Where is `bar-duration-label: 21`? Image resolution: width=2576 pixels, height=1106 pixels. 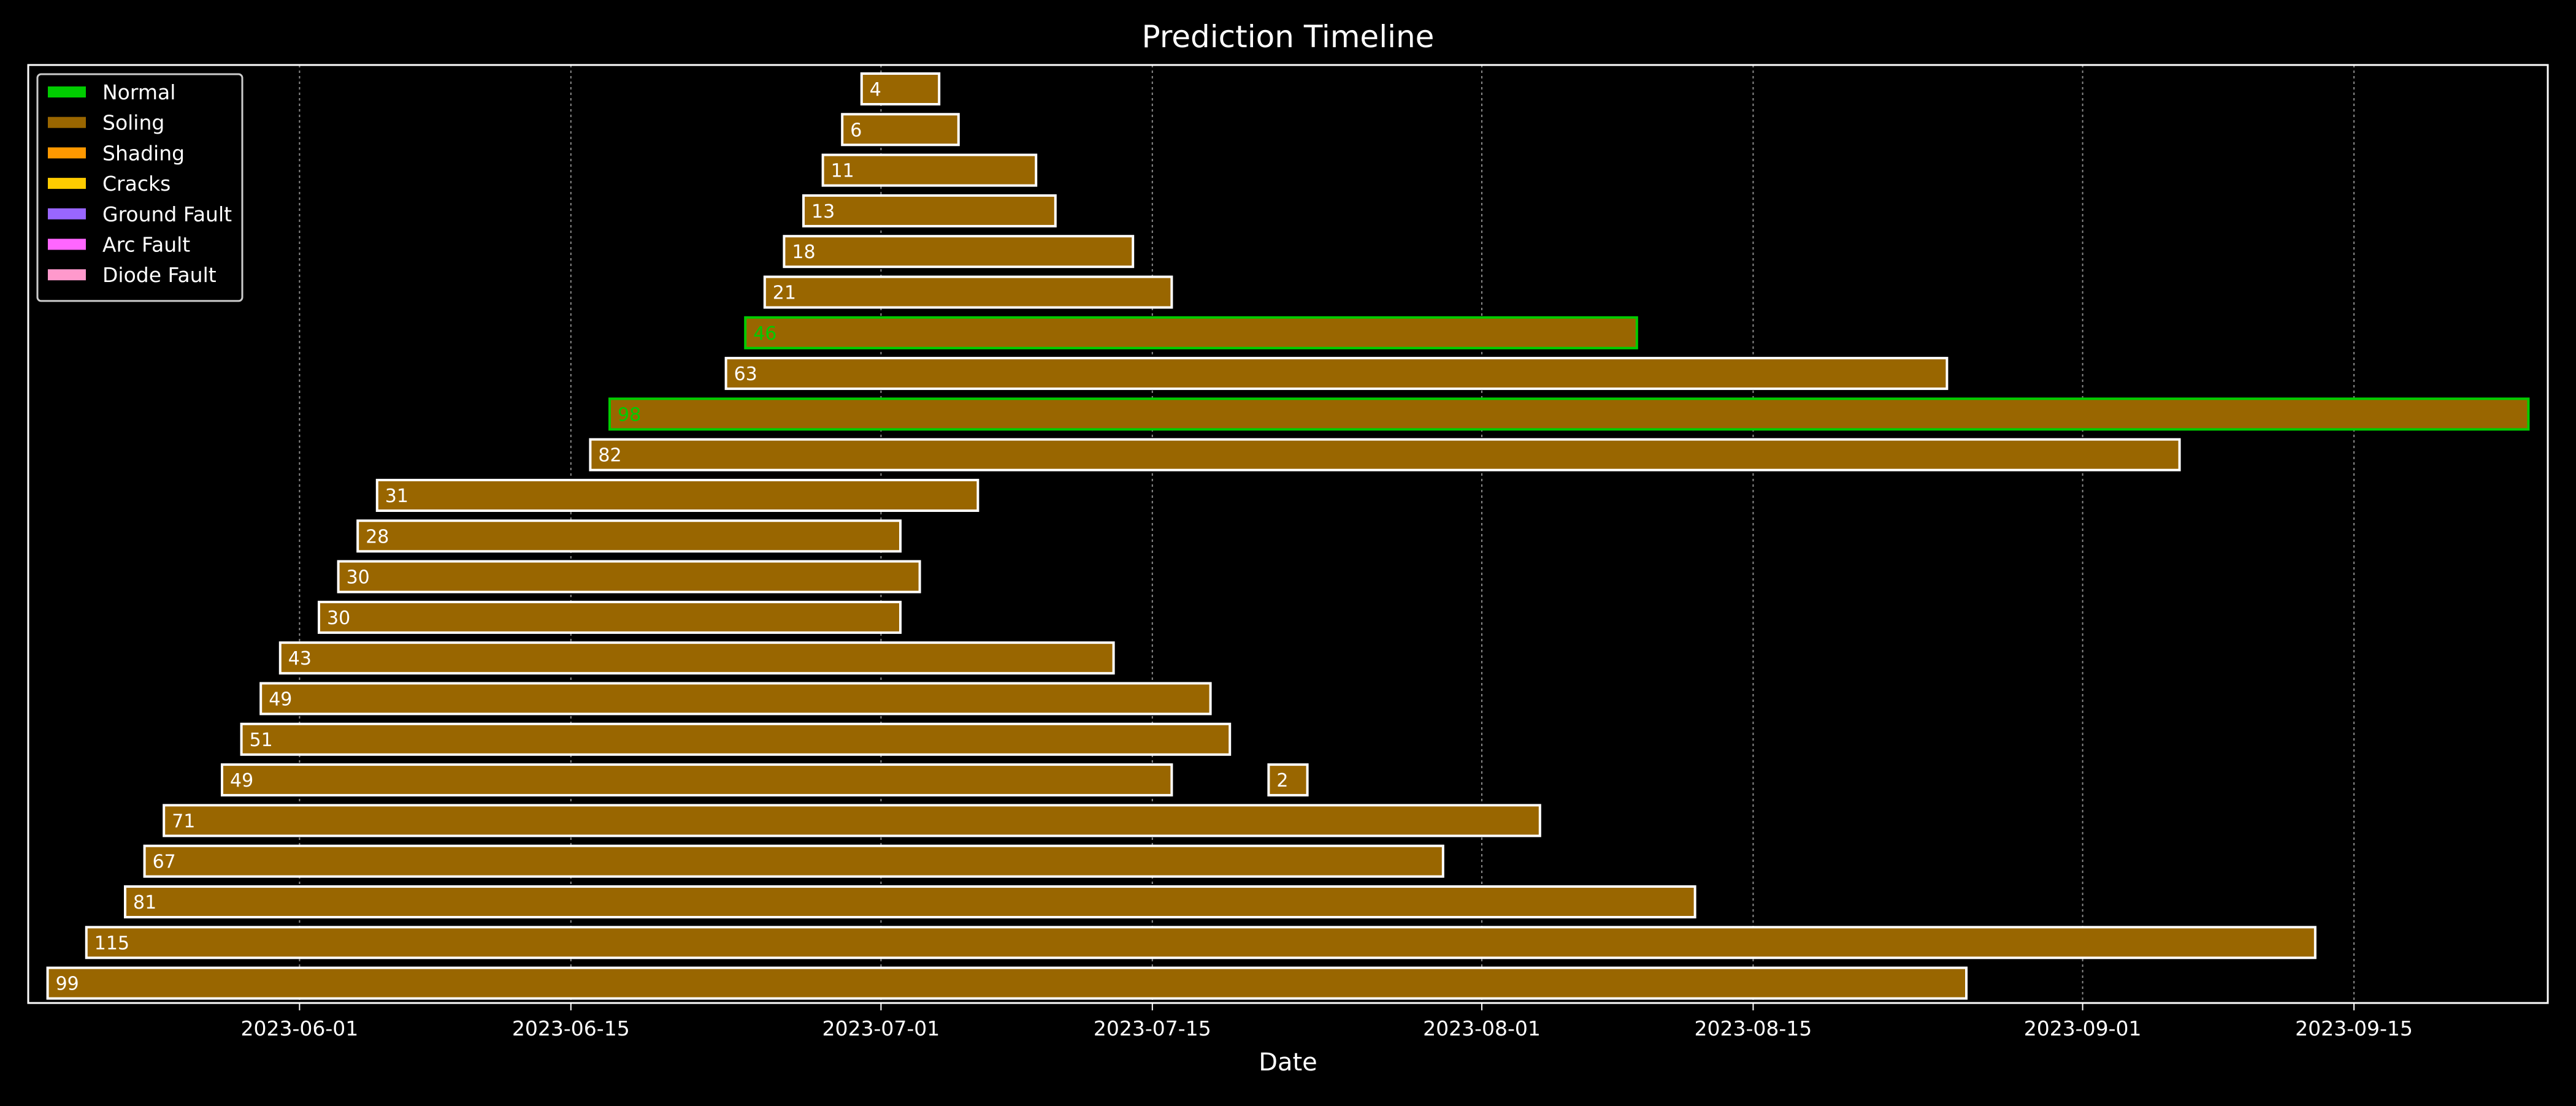 bar-duration-label: 21 is located at coordinates (784, 293).